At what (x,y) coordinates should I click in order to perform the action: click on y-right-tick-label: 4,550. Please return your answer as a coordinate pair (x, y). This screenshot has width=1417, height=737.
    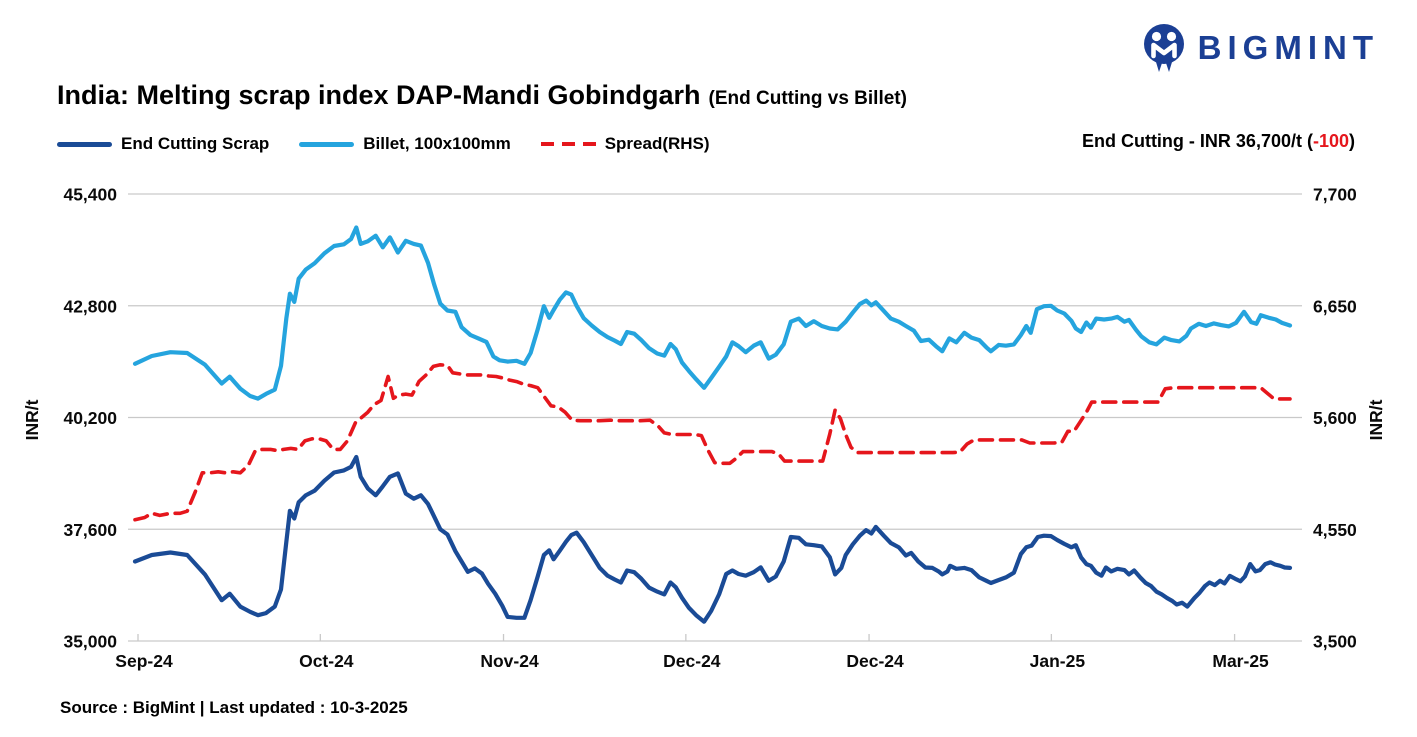
    Looking at the image, I should click on (1335, 530).